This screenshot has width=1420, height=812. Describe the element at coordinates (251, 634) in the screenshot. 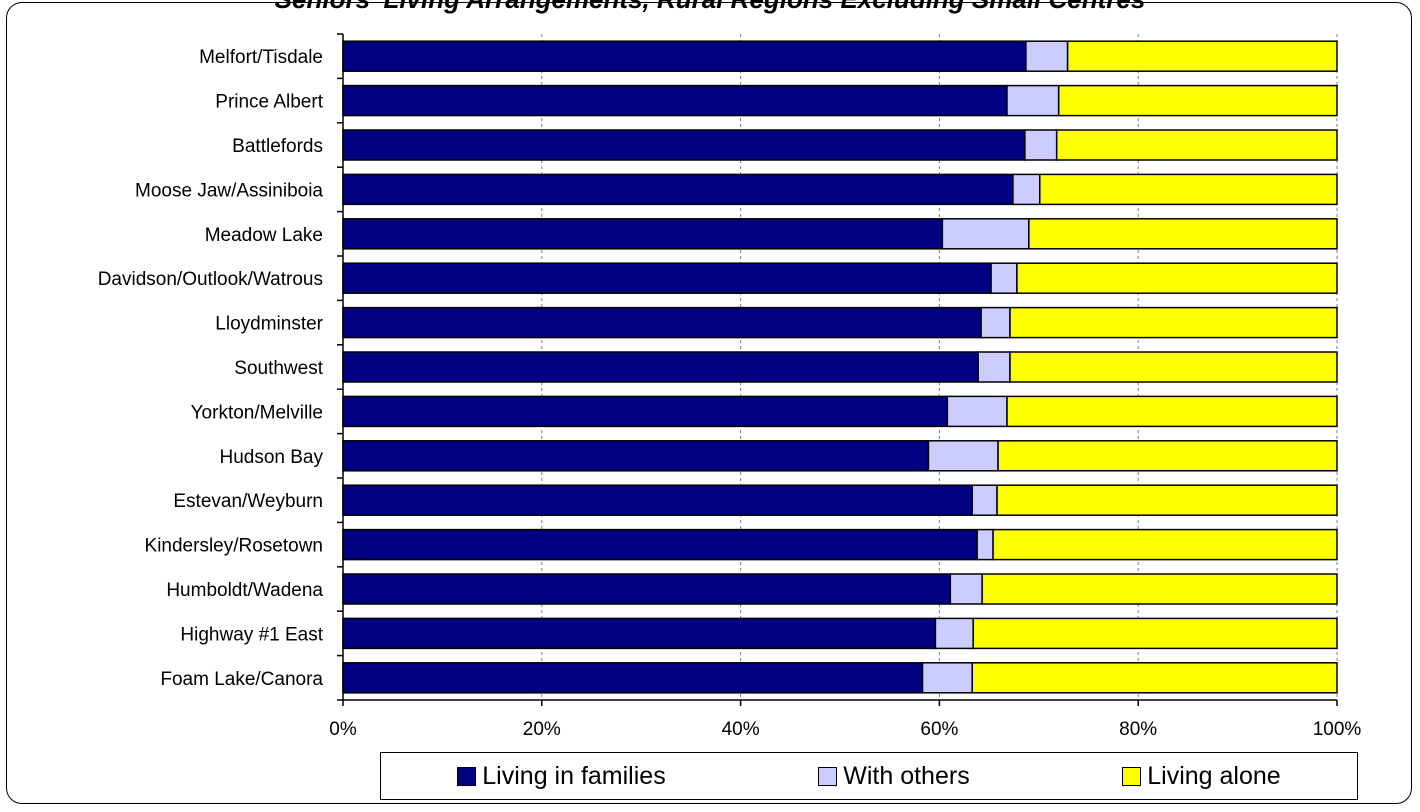

I see `category-label: Highway #1 East` at that location.